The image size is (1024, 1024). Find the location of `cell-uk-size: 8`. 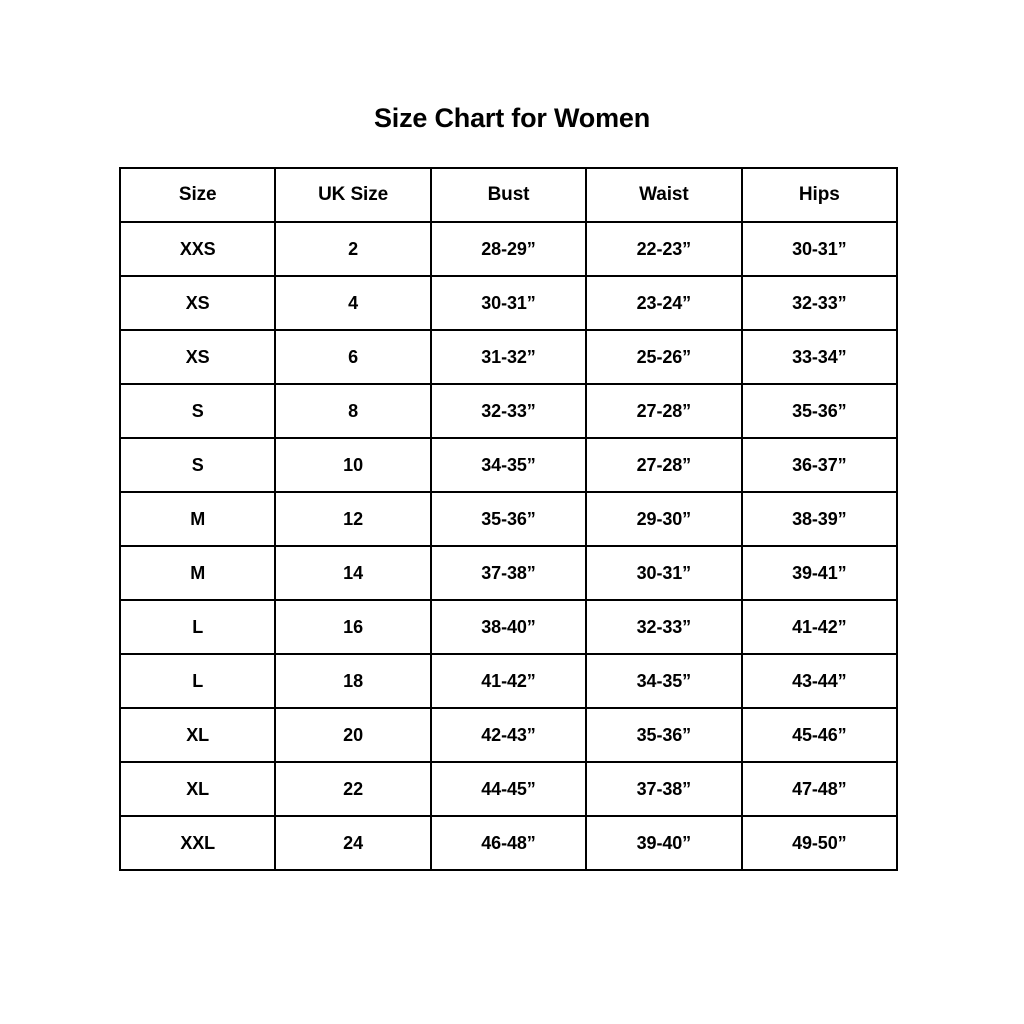

cell-uk-size: 8 is located at coordinates (353, 411).